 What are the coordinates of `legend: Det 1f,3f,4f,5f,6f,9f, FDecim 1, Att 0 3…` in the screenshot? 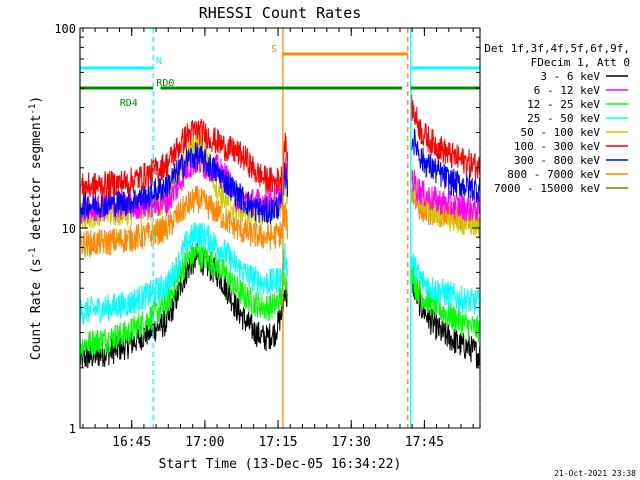 It's located at (557, 118).